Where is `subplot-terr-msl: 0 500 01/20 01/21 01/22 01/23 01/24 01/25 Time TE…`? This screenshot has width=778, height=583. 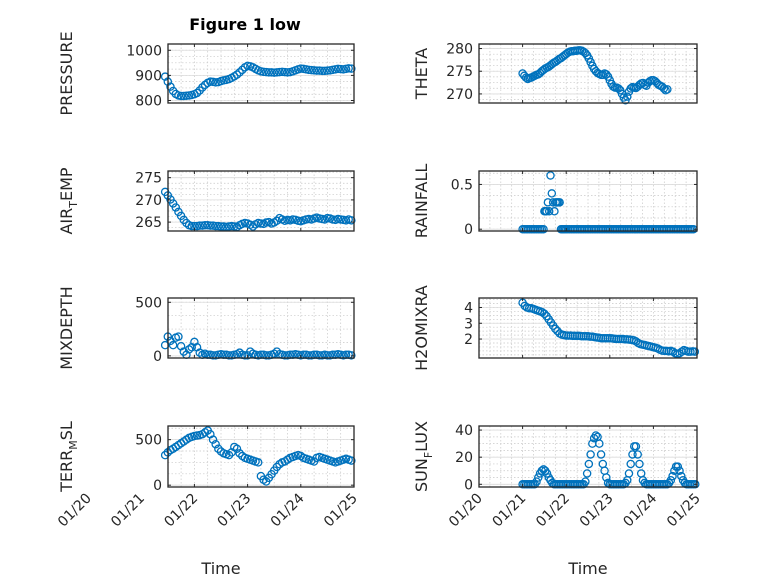 subplot-terr-msl: 0 500 01/20 01/21 01/22 01/23 01/24 01/25 Time TE… is located at coordinates (208, 499).